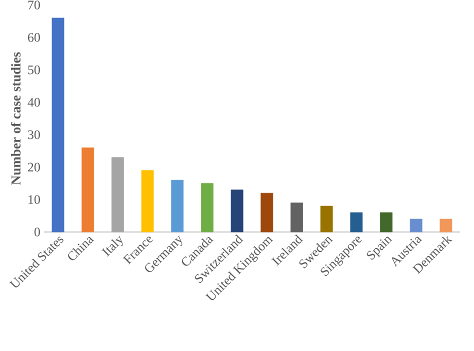 This screenshot has width=474, height=351. What do you see at coordinates (112, 246) in the screenshot?
I see `x-tick-label: Italy` at bounding box center [112, 246].